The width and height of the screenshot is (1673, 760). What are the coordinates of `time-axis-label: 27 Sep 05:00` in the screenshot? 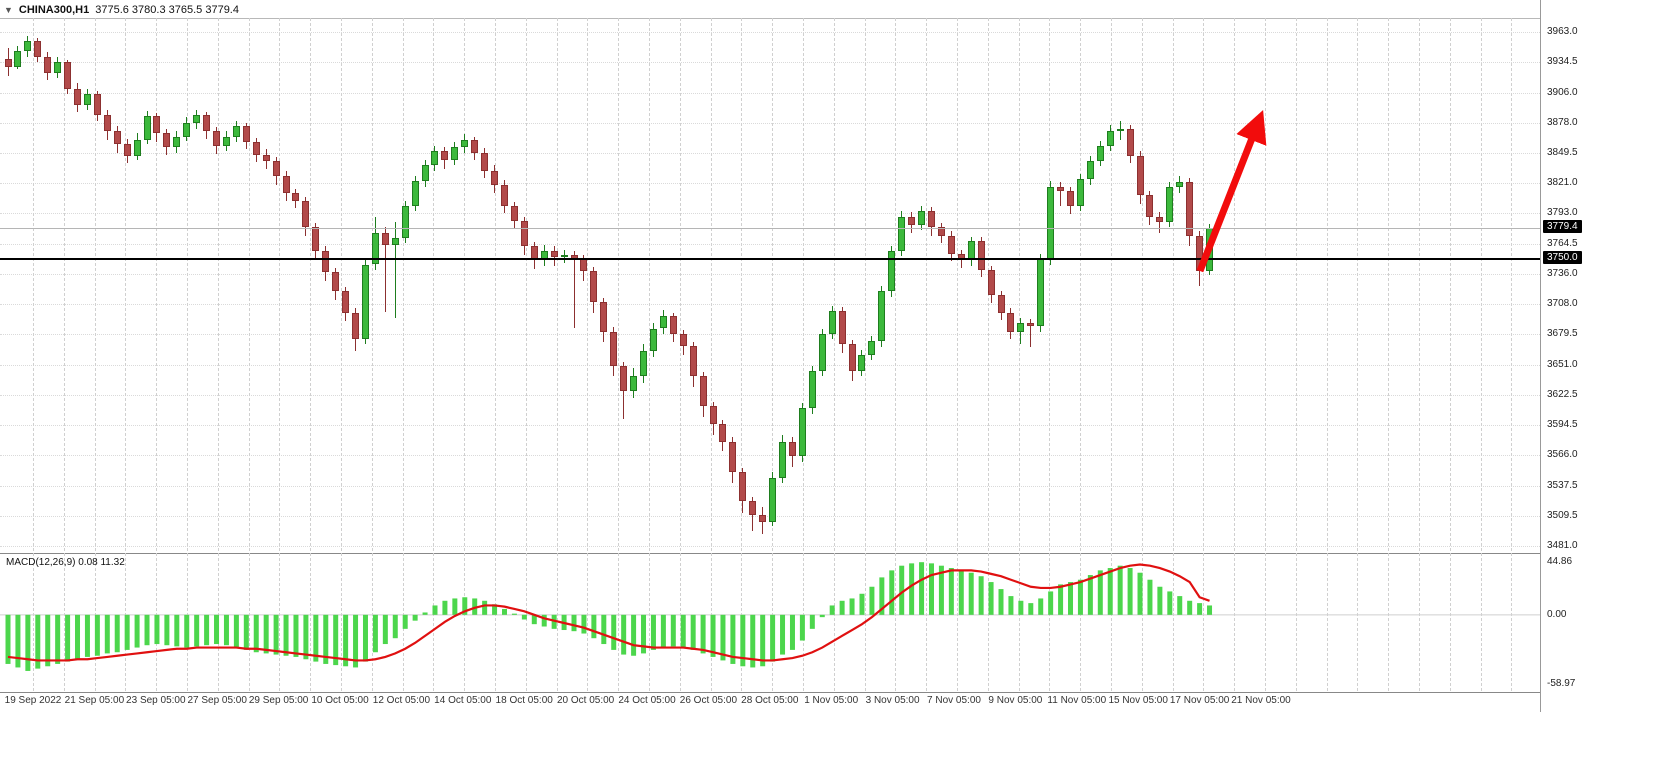 It's located at (217, 700).